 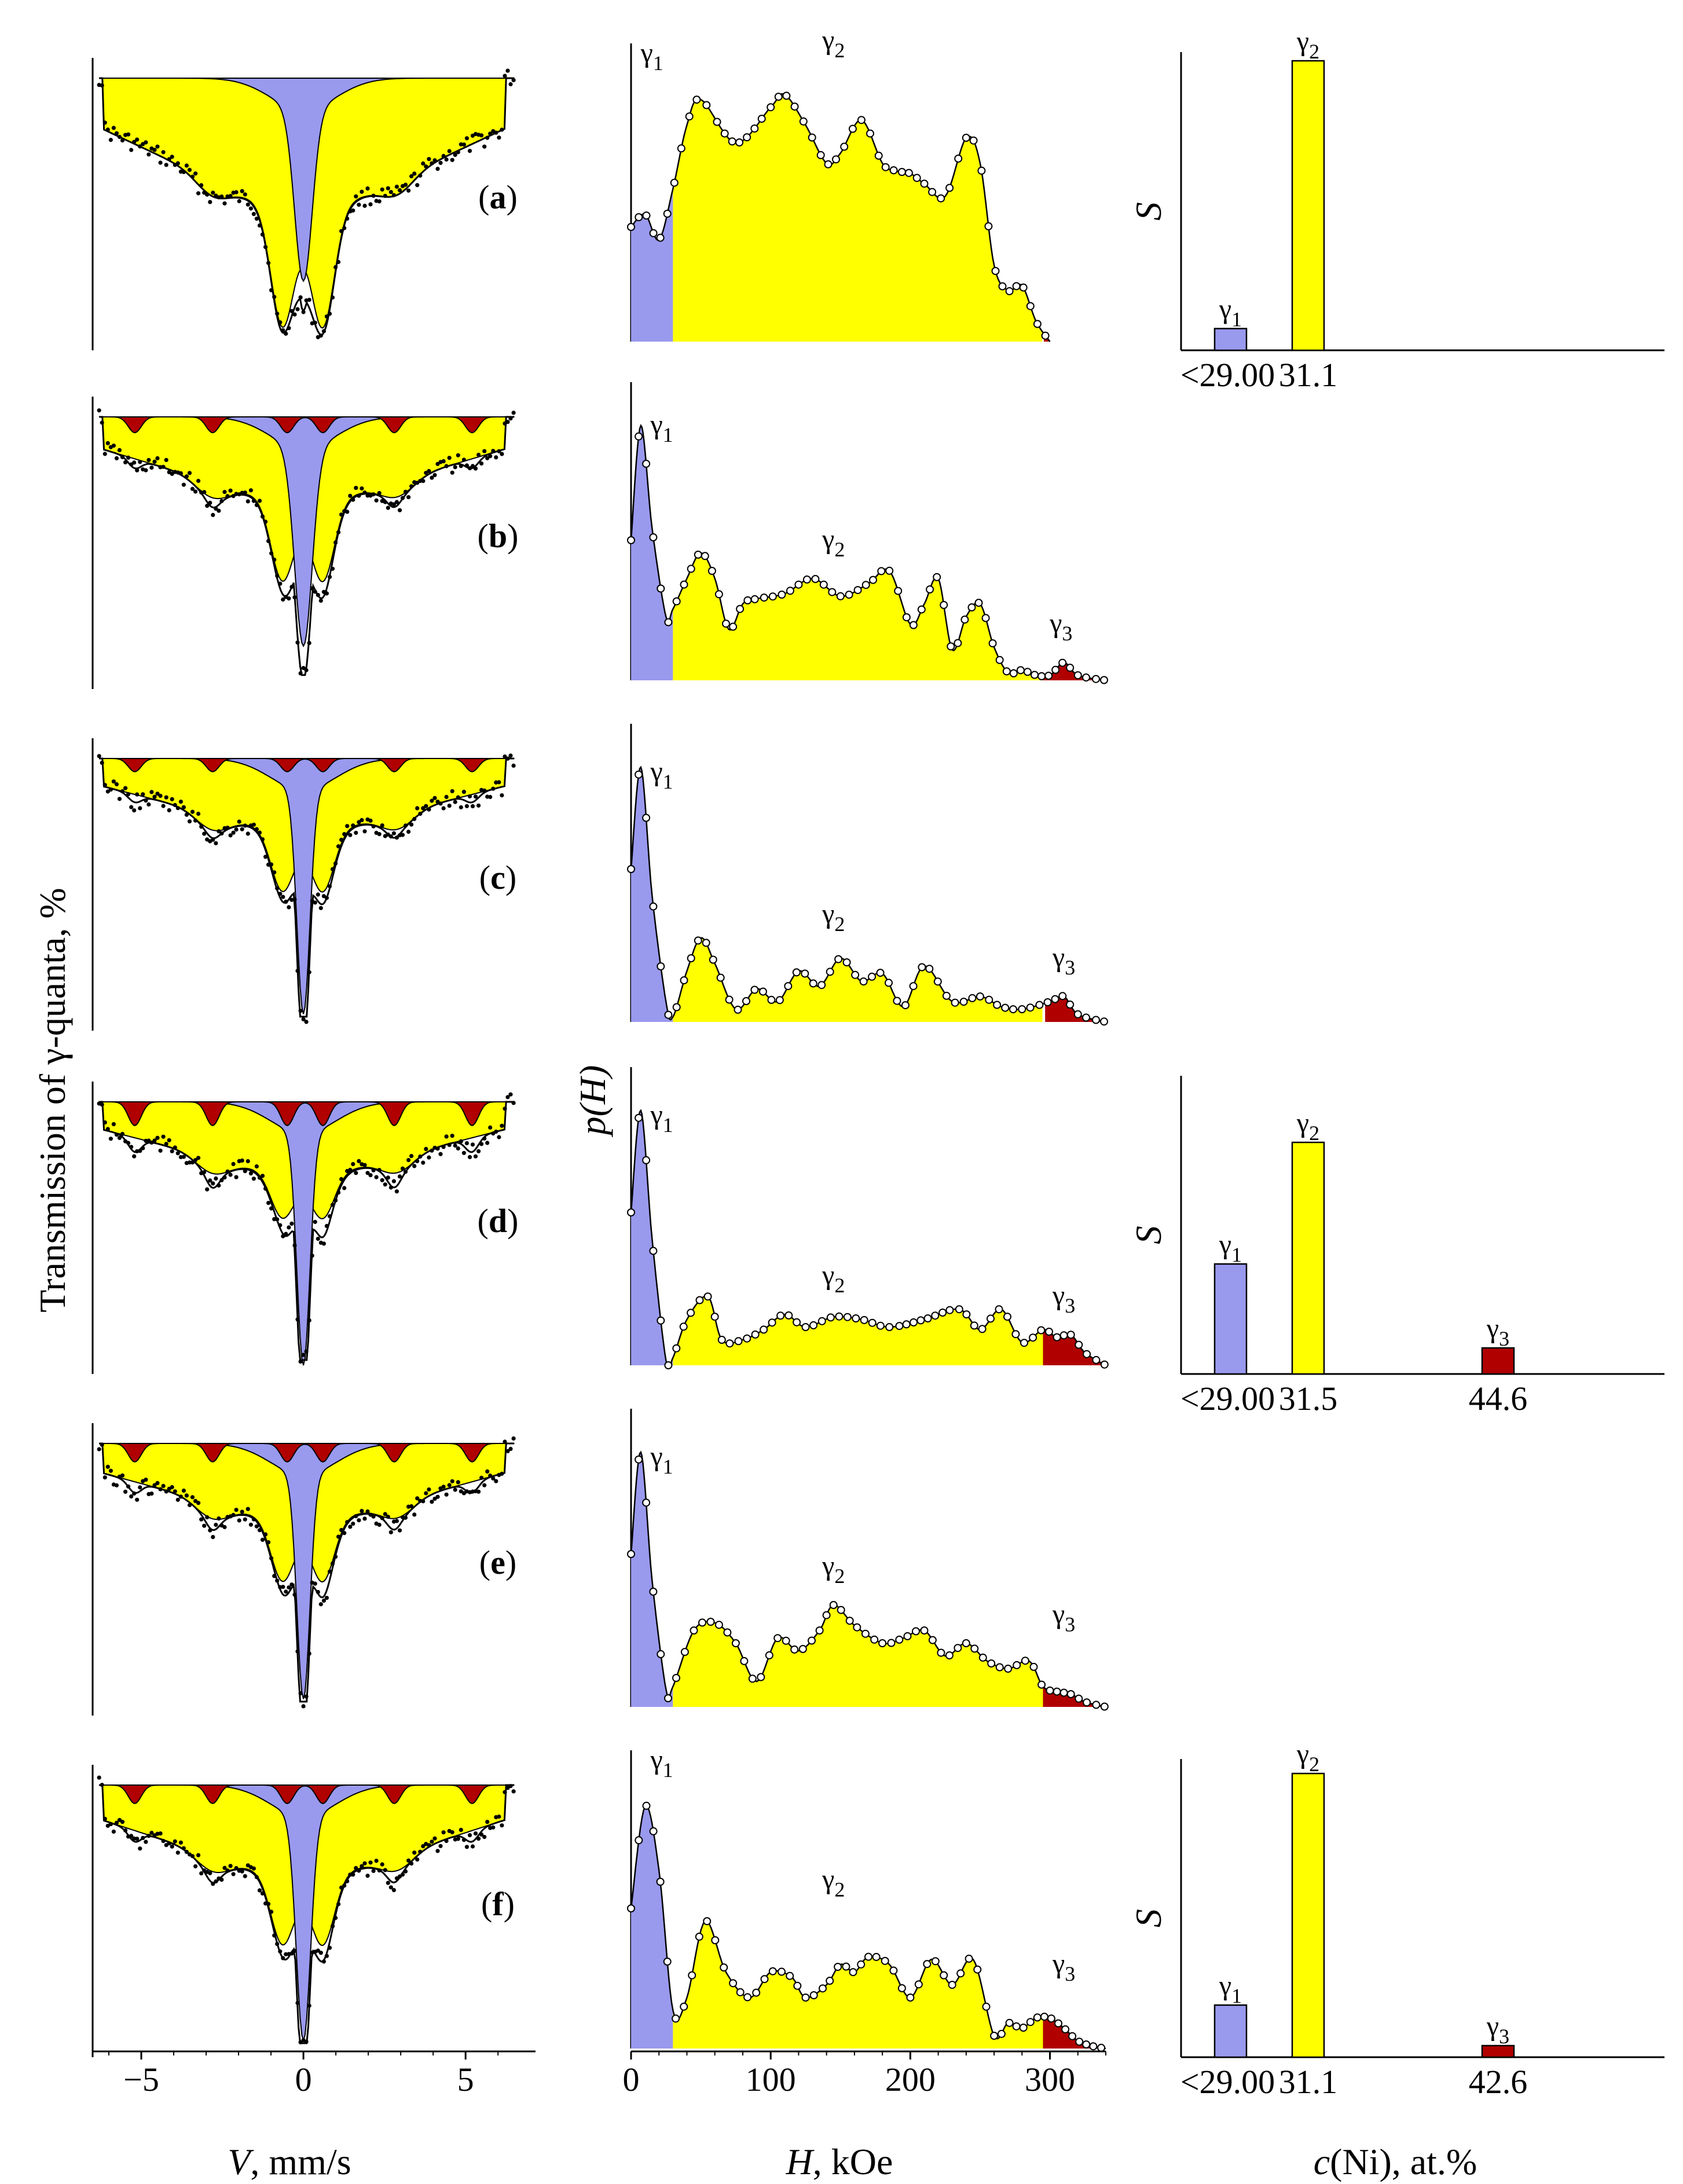 What do you see at coordinates (858, 218) in the screenshot?
I see `gamma2-region-a` at bounding box center [858, 218].